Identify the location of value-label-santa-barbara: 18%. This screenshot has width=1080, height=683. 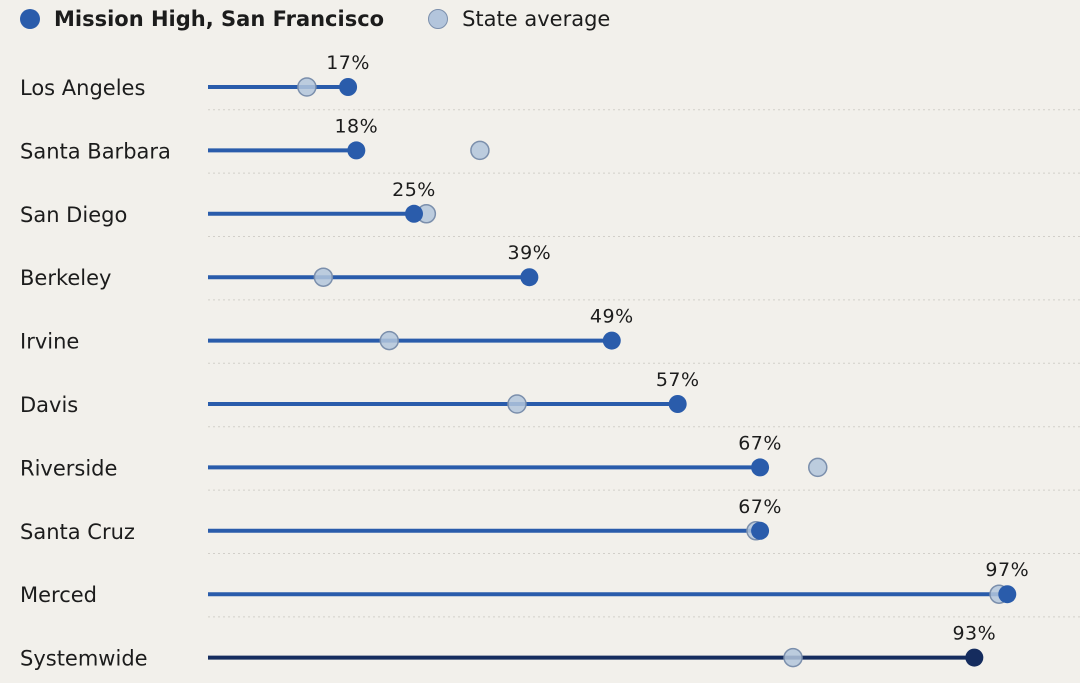
(356, 126).